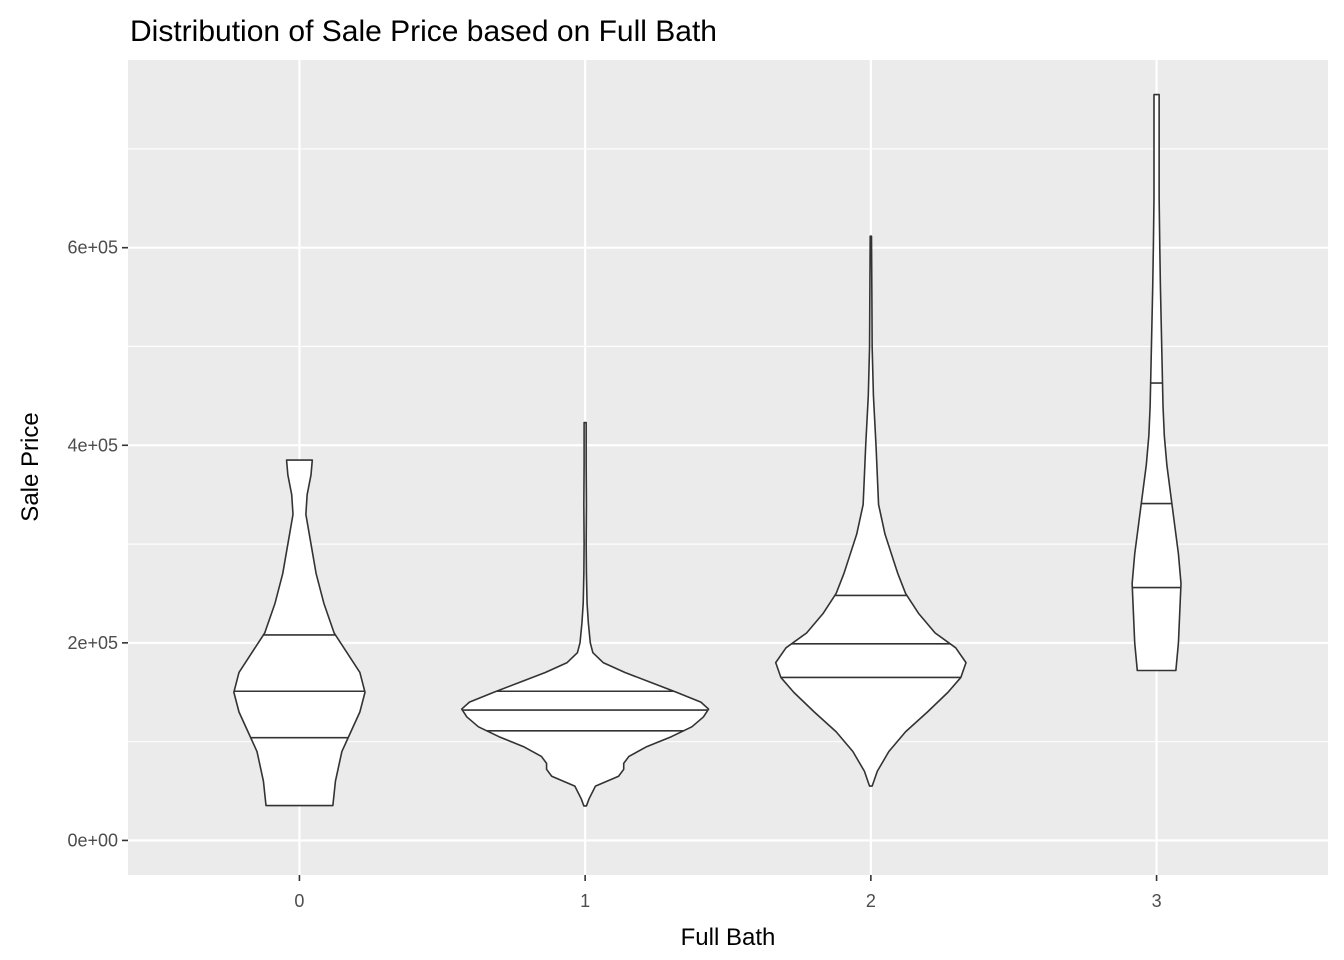 This screenshot has height=960, width=1344. Describe the element at coordinates (871, 901) in the screenshot. I see `x-tick-label: 2` at that location.